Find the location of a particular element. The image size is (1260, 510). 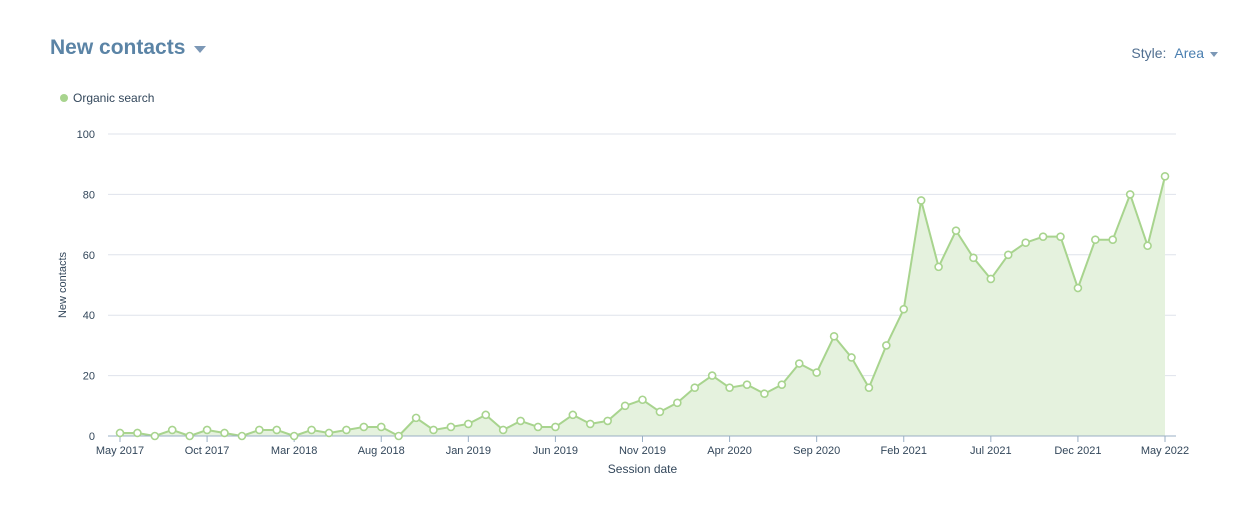

chart-legend: Organic search is located at coordinates (107, 98).